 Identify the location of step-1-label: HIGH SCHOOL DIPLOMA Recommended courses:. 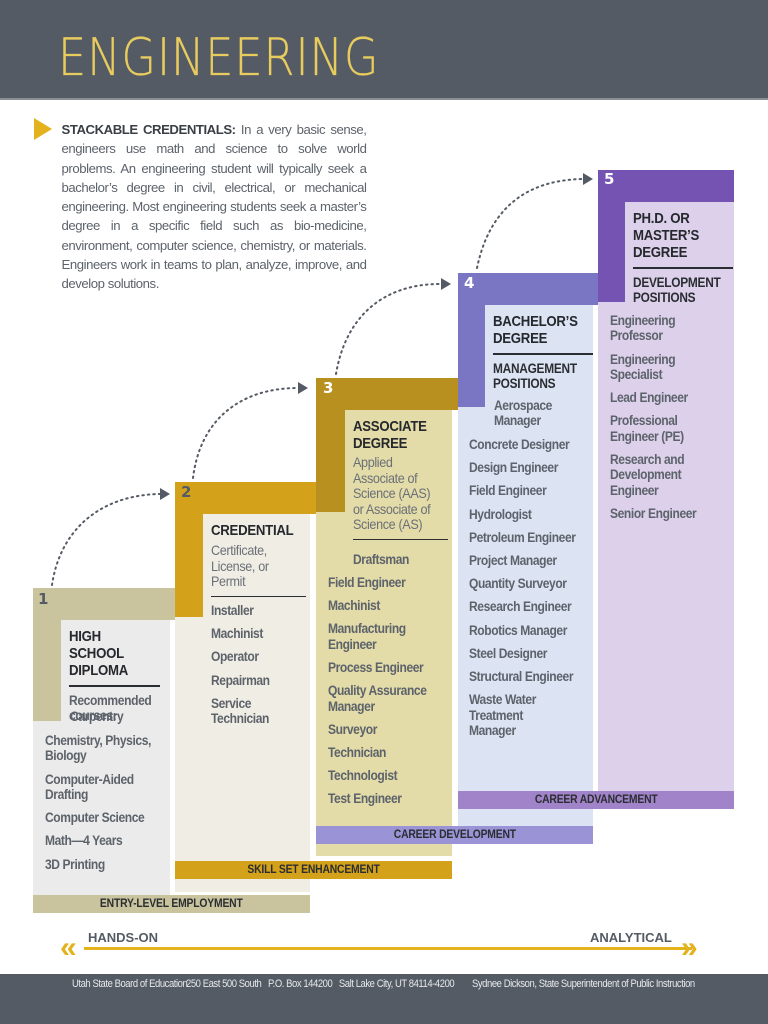
(115, 672).